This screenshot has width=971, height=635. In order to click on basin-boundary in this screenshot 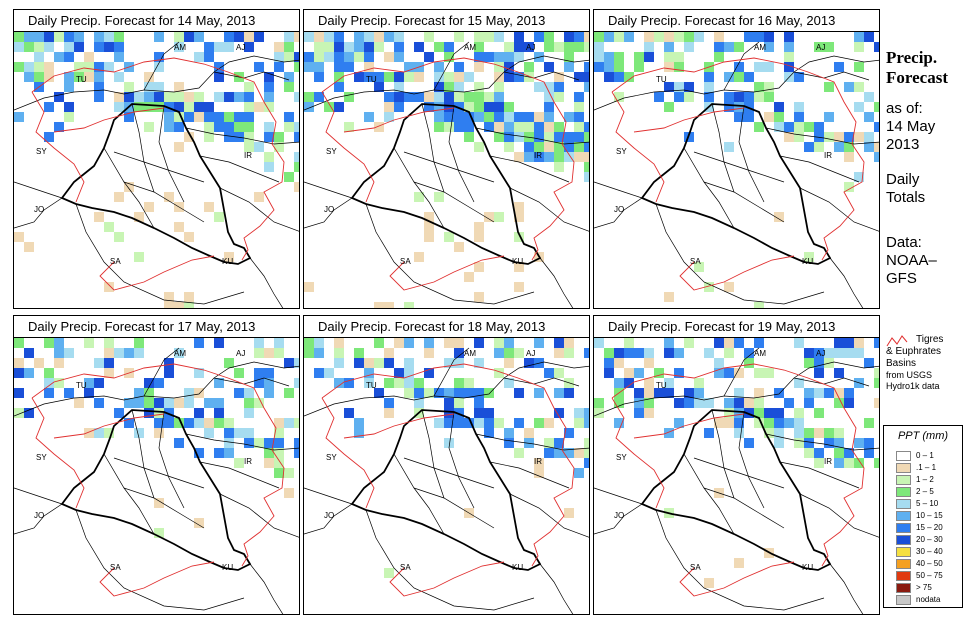, I will do `click(348, 453)`.